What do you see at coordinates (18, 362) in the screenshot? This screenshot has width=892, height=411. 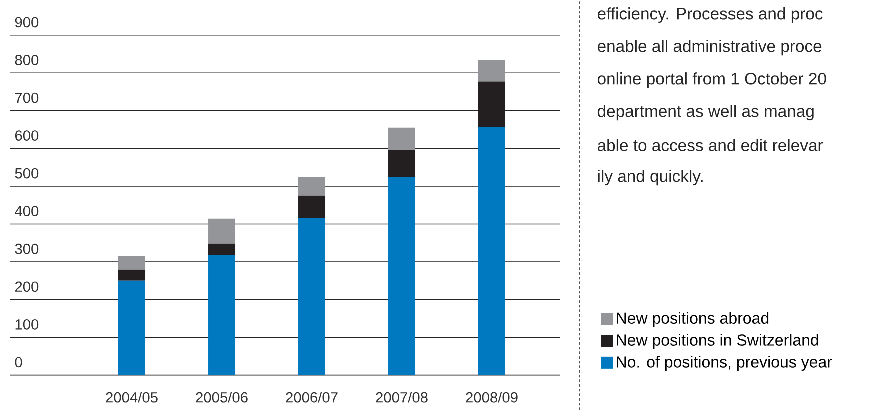 I see `y-tick-label: 0` at bounding box center [18, 362].